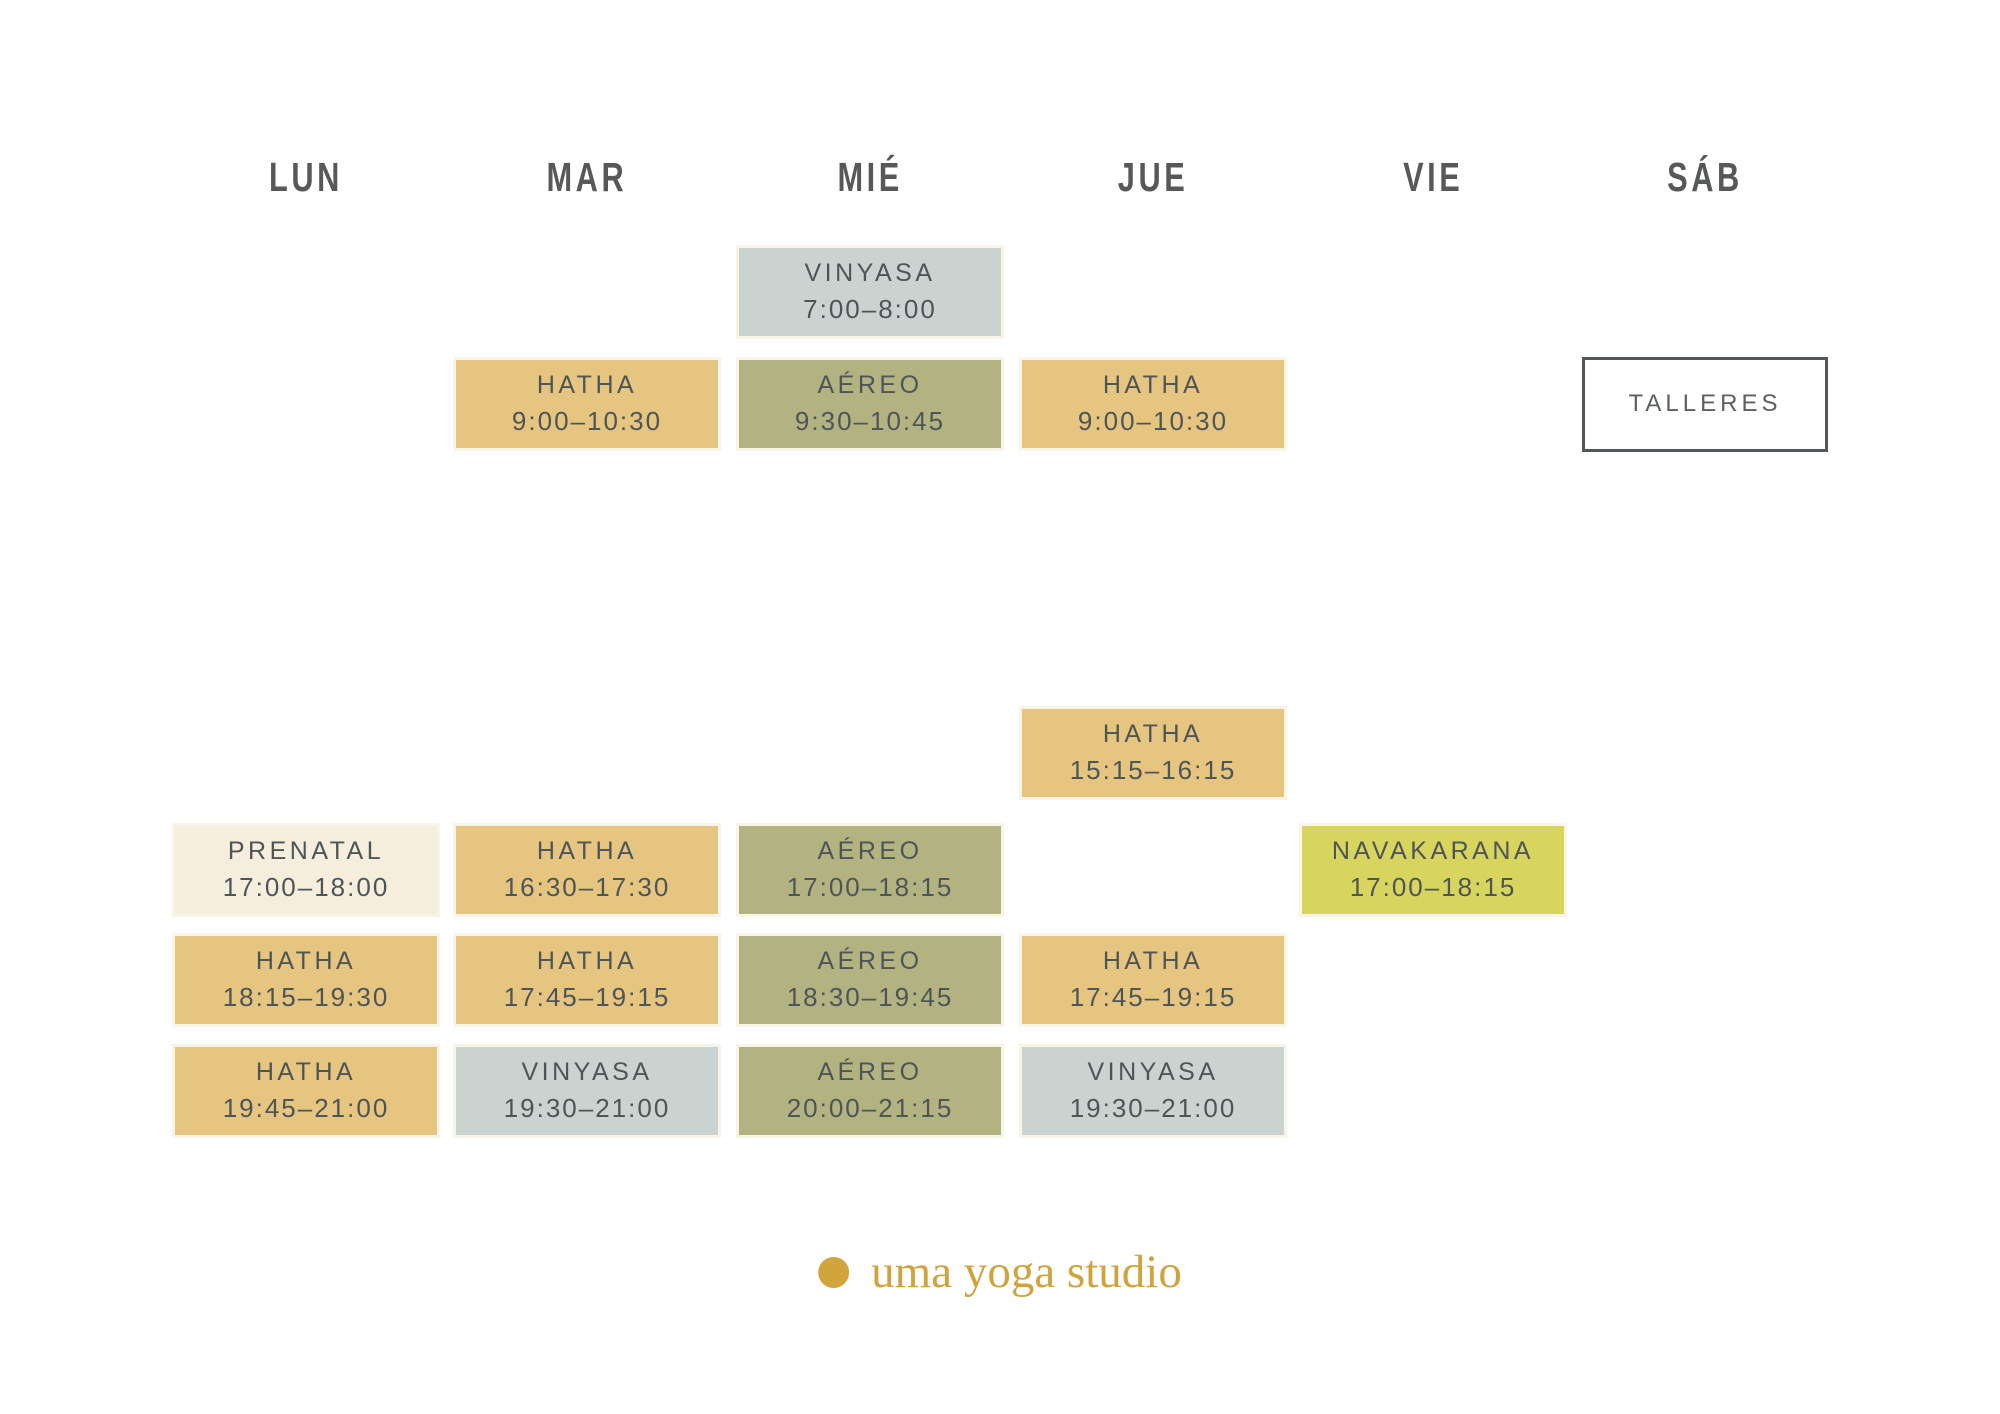  I want to click on day-header-label: MAR, so click(587, 177).